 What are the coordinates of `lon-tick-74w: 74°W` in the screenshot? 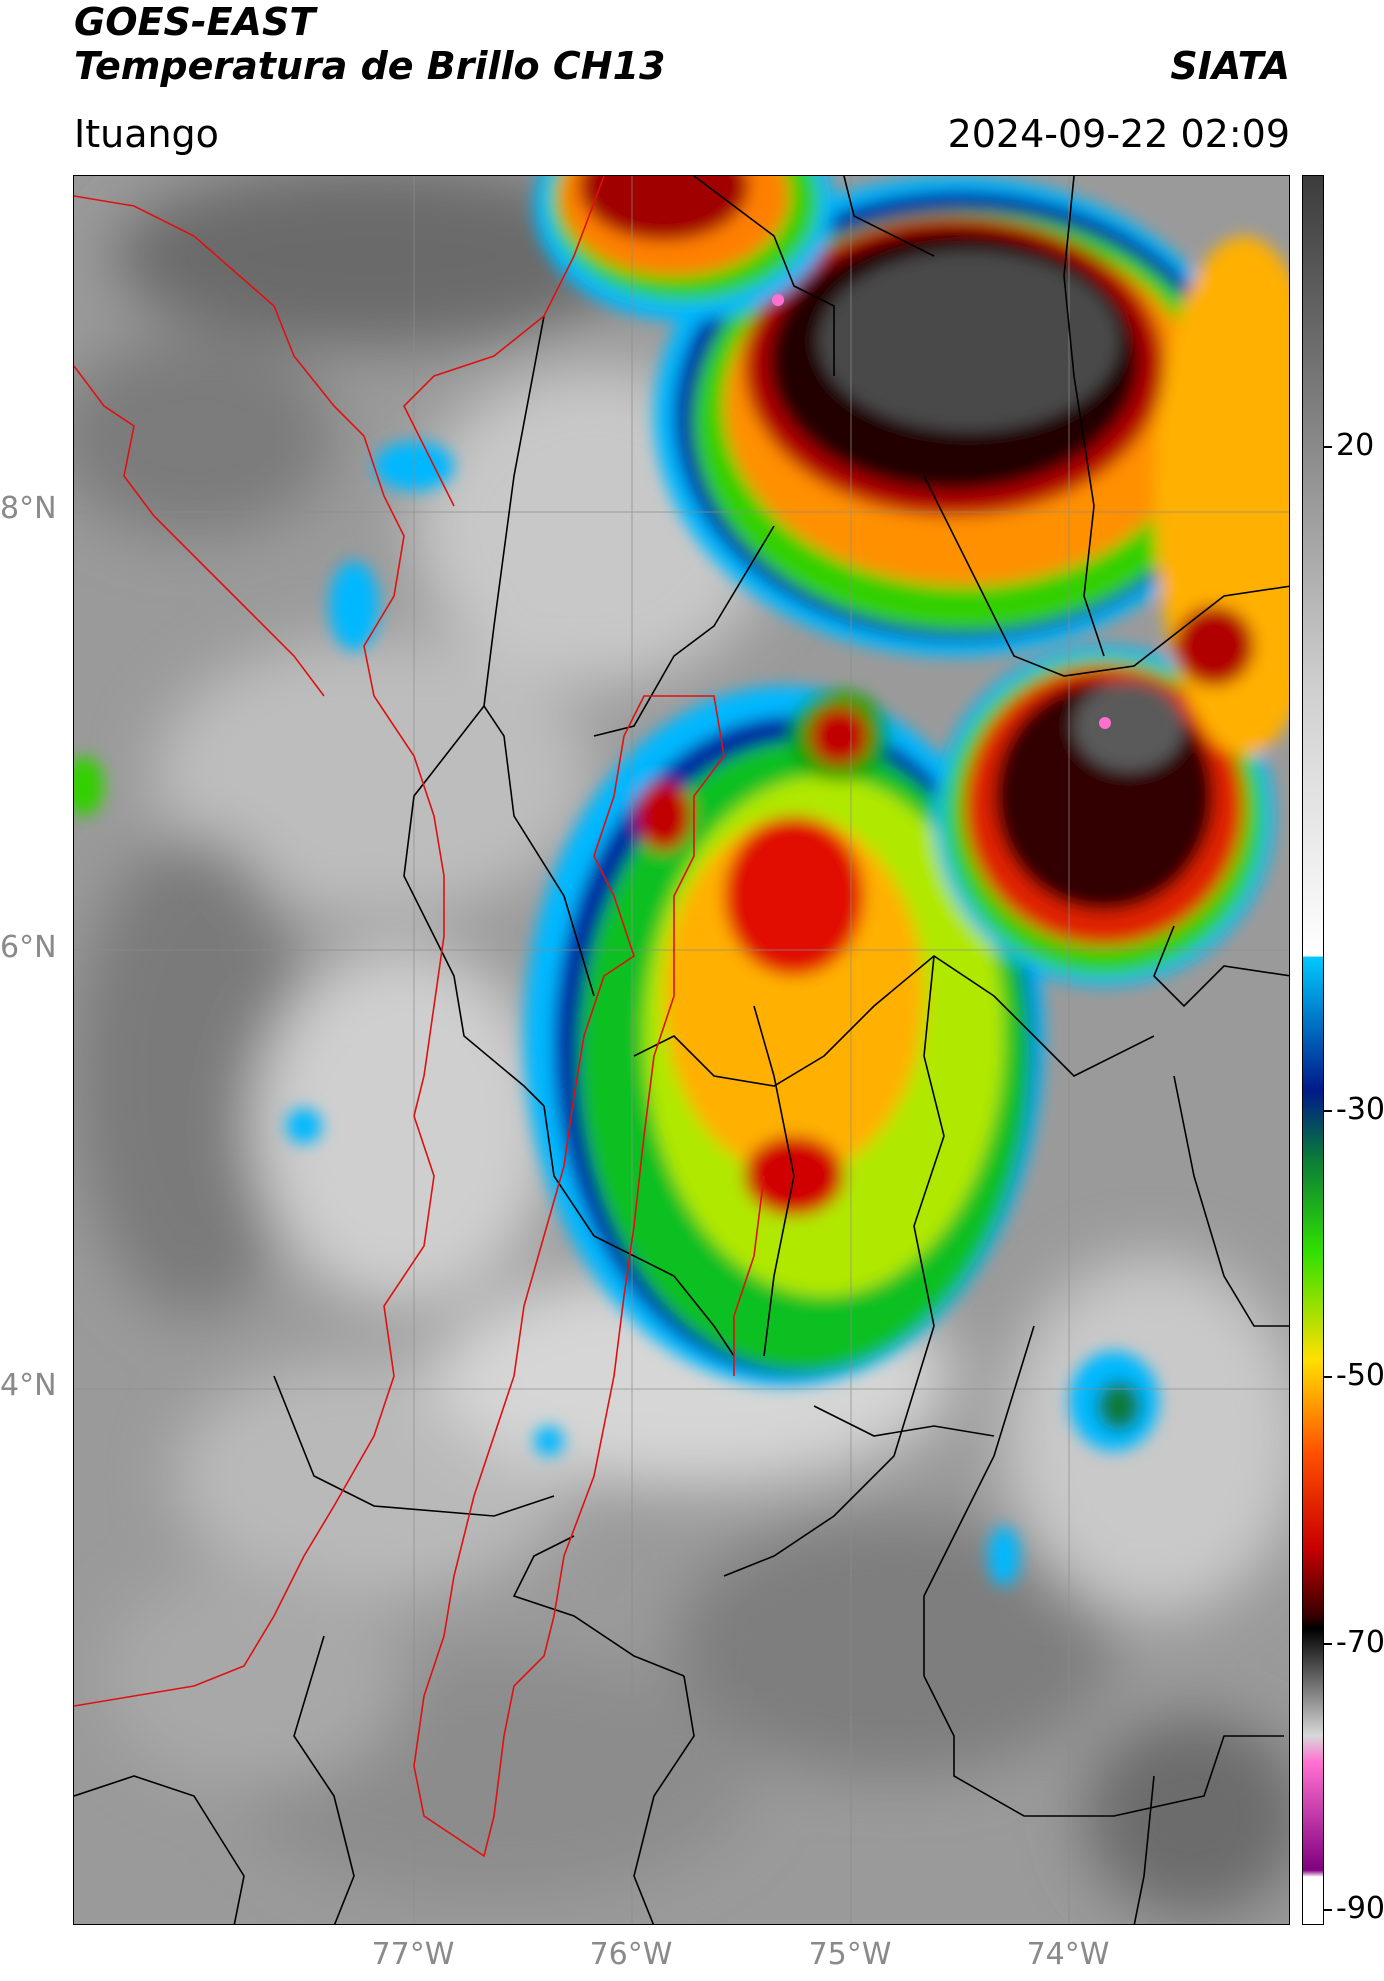 It's located at (1068, 1954).